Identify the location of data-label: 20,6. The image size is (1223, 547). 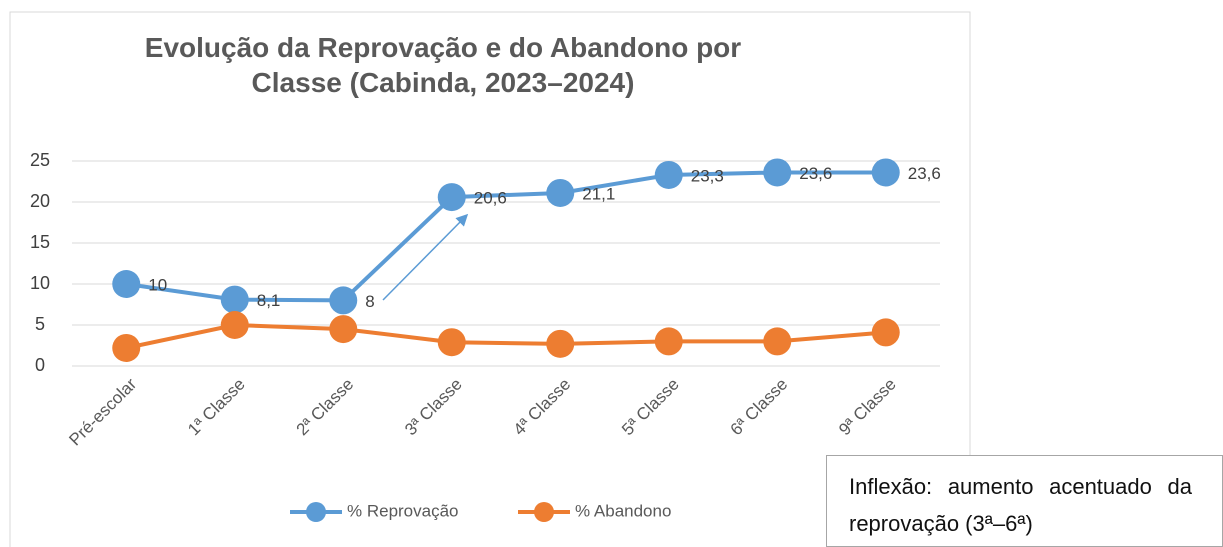
(490, 198).